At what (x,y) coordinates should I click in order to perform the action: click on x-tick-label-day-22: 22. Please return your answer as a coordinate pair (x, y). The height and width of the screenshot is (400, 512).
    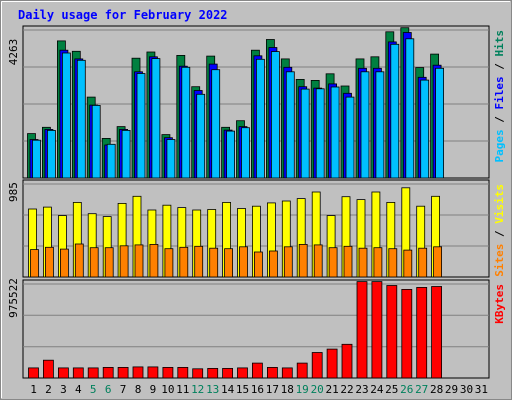
    Looking at the image, I should click on (346, 389).